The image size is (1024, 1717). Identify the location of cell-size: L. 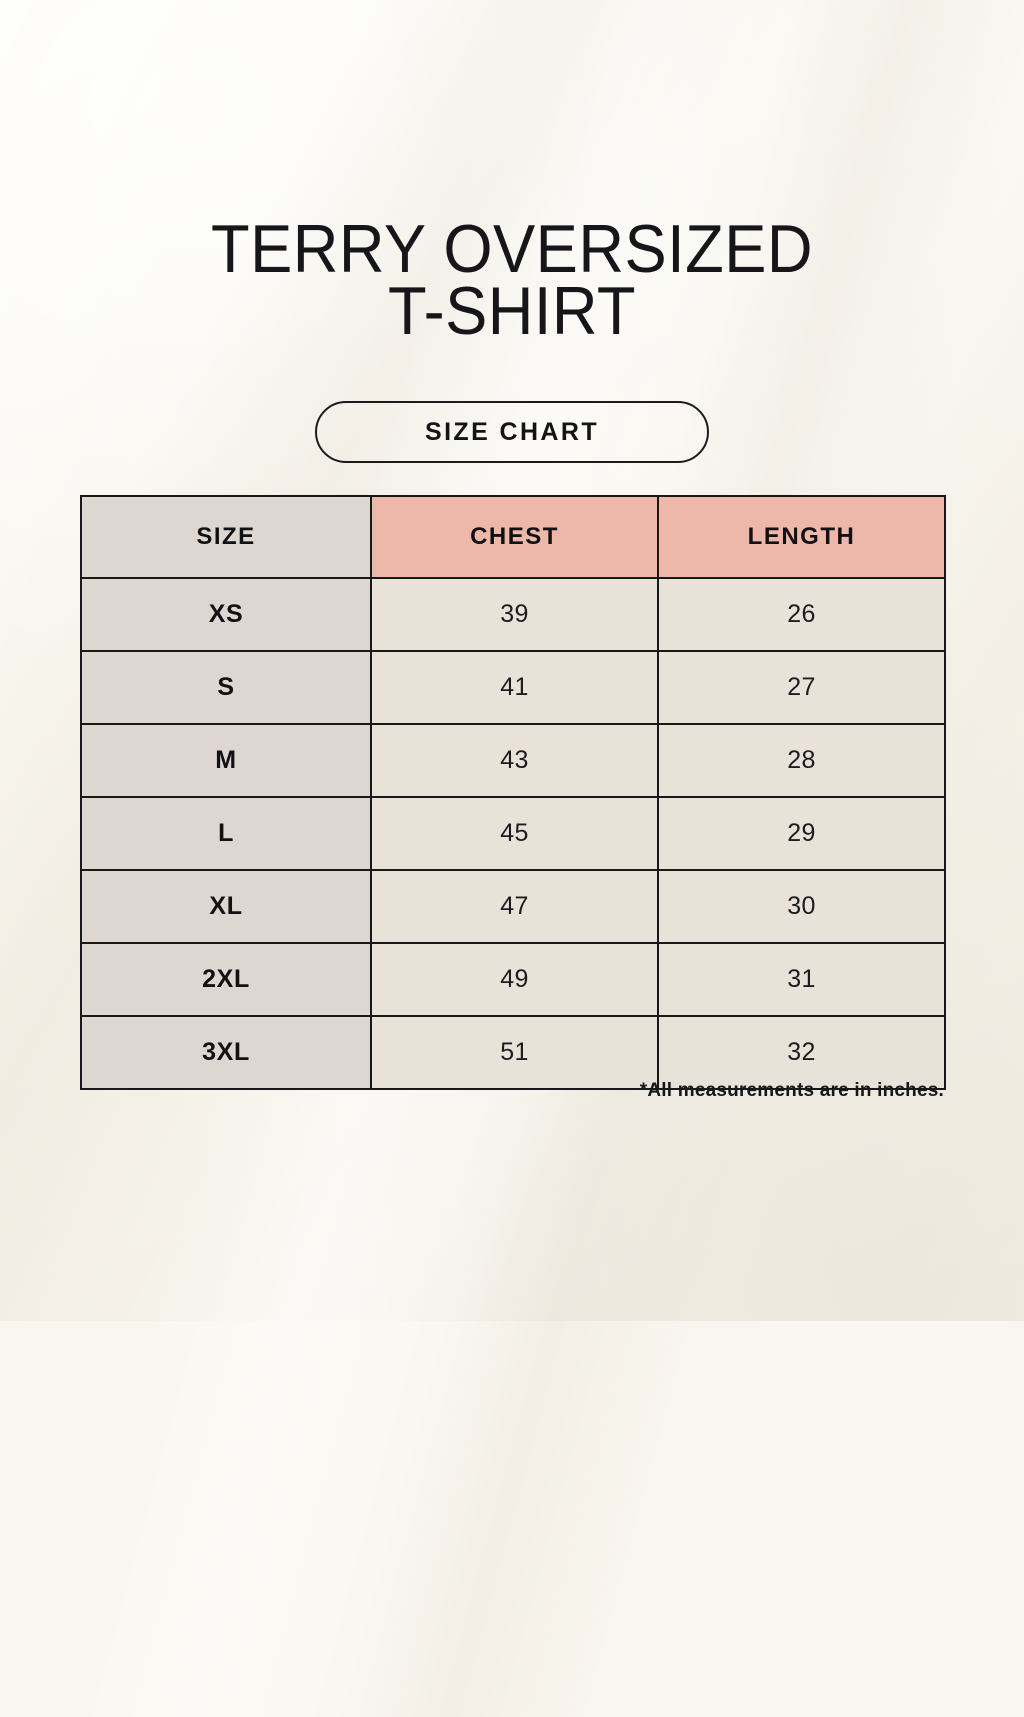
(226, 833).